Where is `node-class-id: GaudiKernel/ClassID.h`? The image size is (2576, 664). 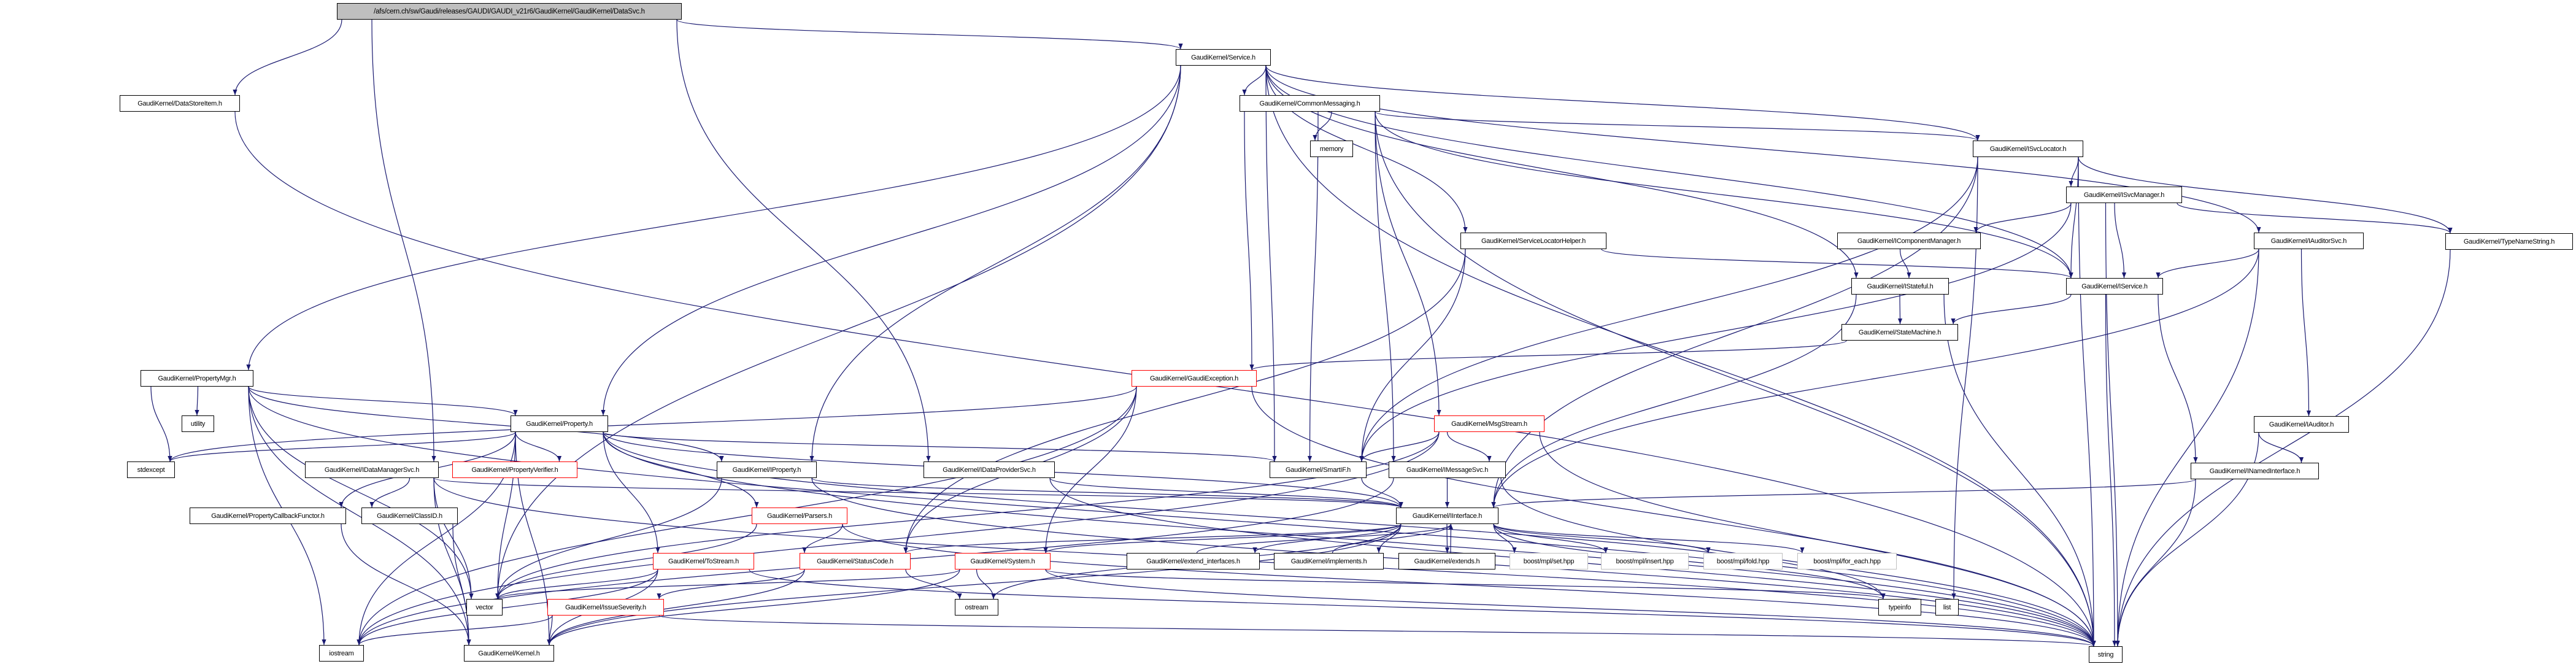 node-class-id: GaudiKernel/ClassID.h is located at coordinates (409, 516).